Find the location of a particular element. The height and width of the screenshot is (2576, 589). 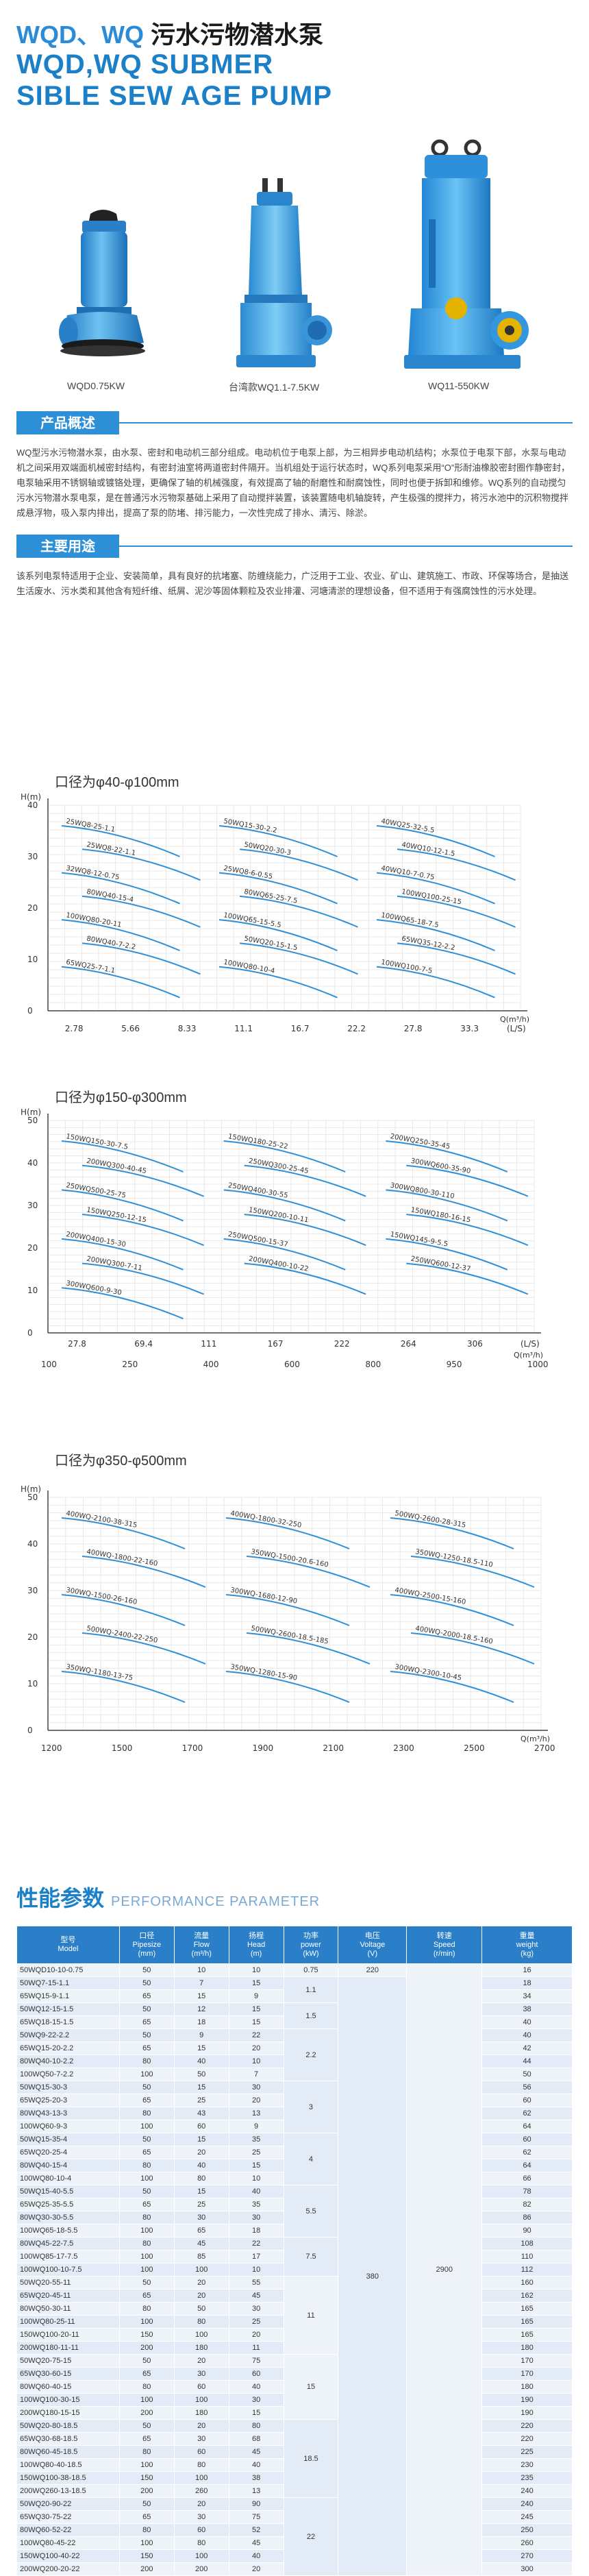

table-cell: 245 is located at coordinates (527, 2517).